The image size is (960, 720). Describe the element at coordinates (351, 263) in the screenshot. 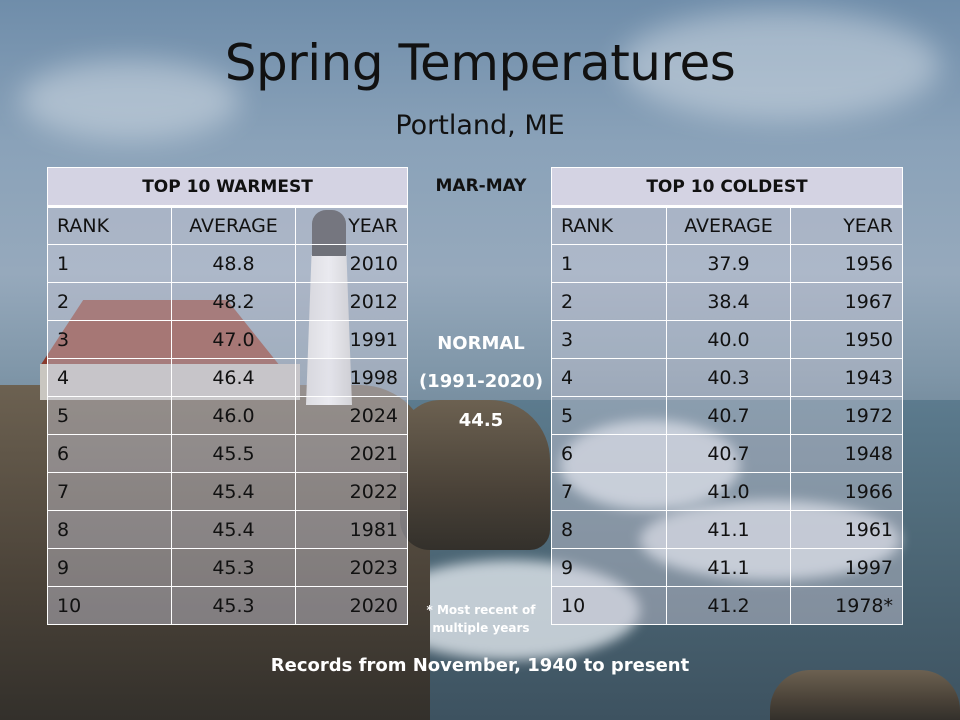

I see `year-cell: 2010` at that location.